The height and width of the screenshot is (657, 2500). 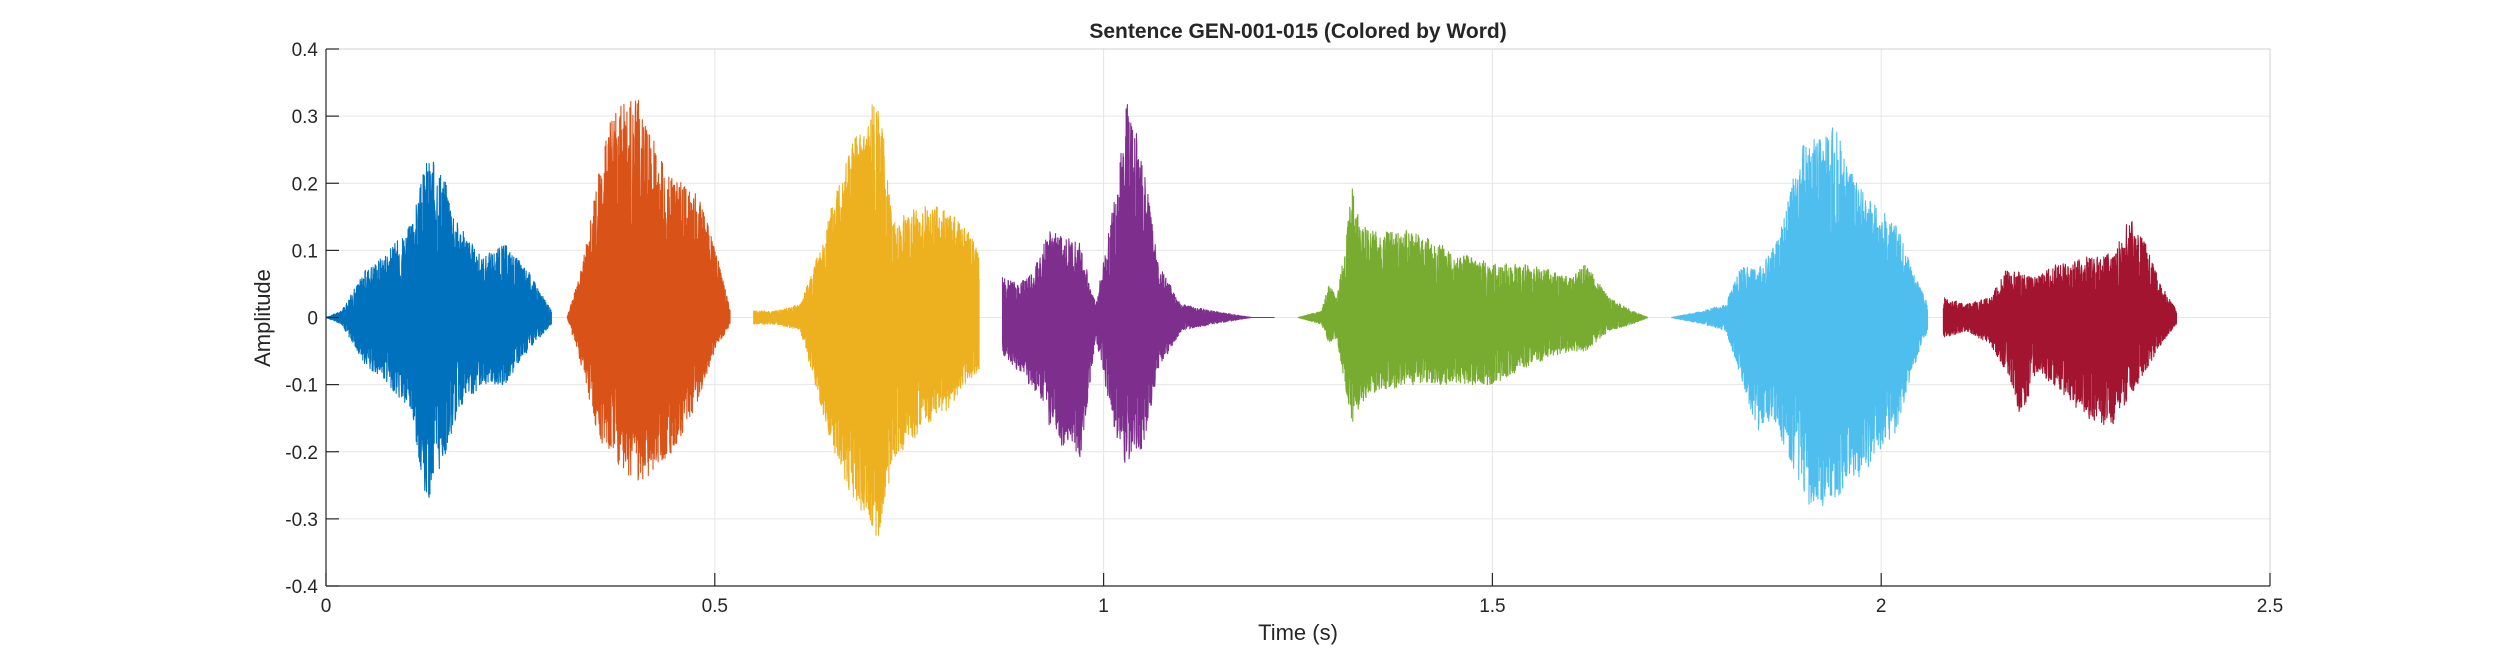 I want to click on y-tick-label: -0.2, so click(x=301, y=453).